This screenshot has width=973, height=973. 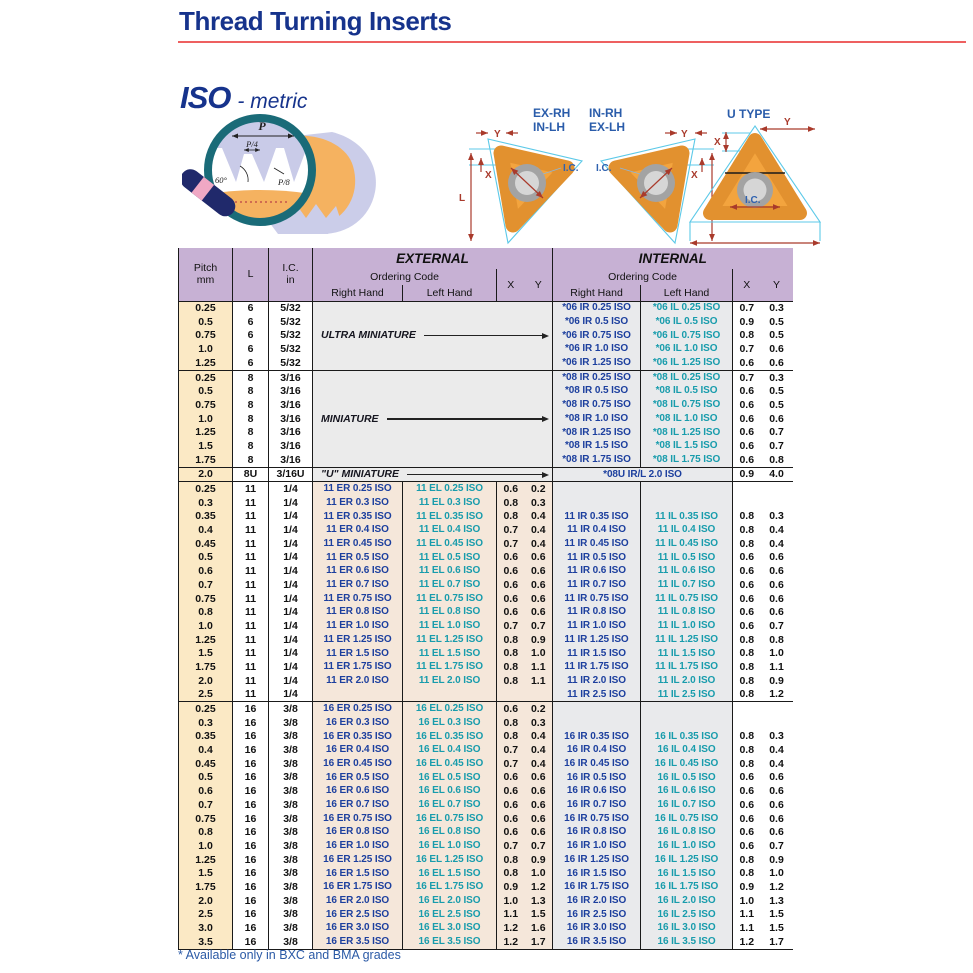 What do you see at coordinates (686, 349) in the screenshot?
I see `internal-lh-code: *06 IL 1.0 ISO` at bounding box center [686, 349].